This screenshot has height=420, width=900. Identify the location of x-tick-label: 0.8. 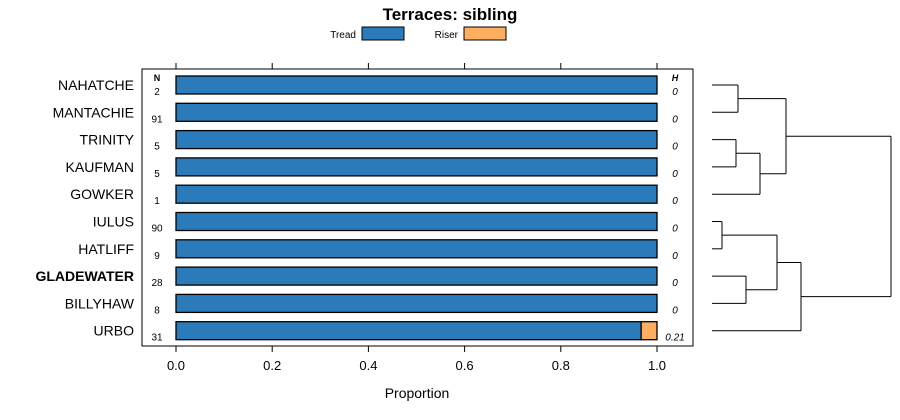
(561, 365).